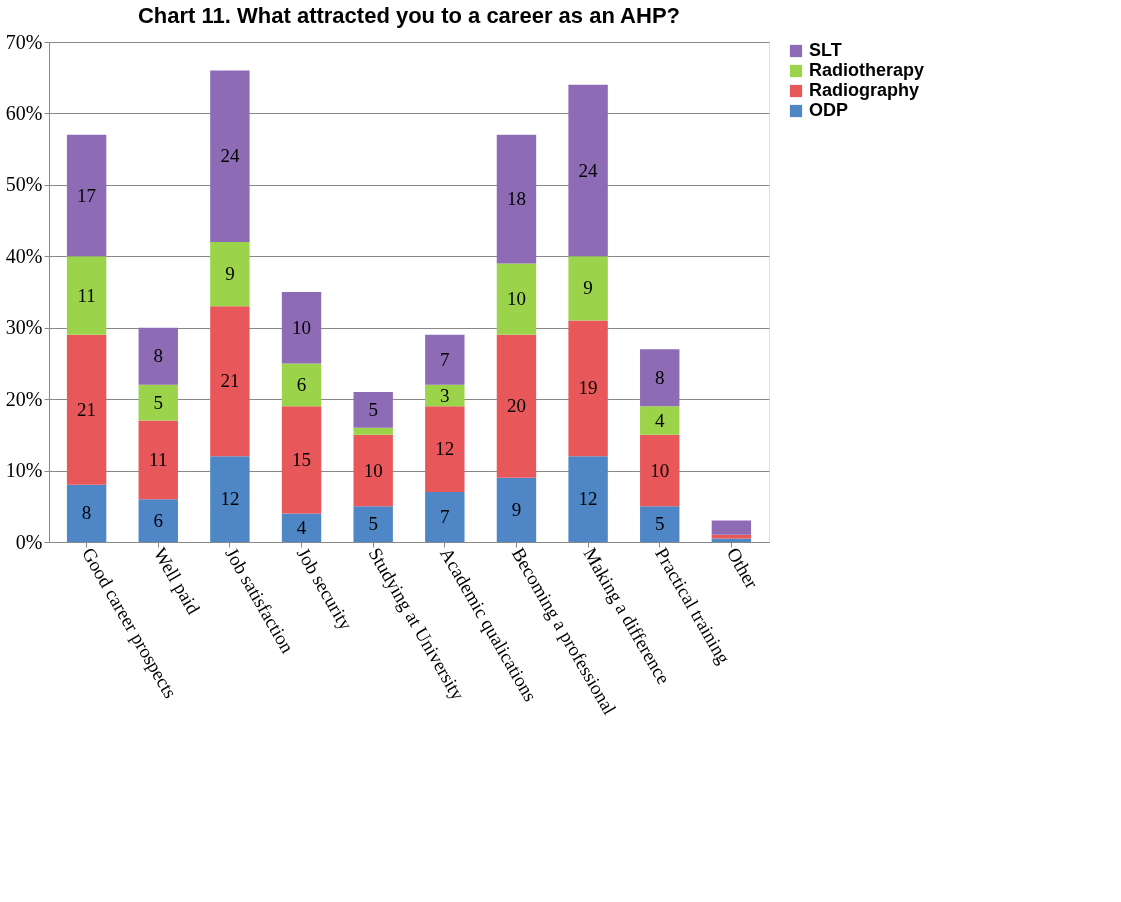  What do you see at coordinates (24, 184) in the screenshot?
I see `y-tick-label: 50%` at bounding box center [24, 184].